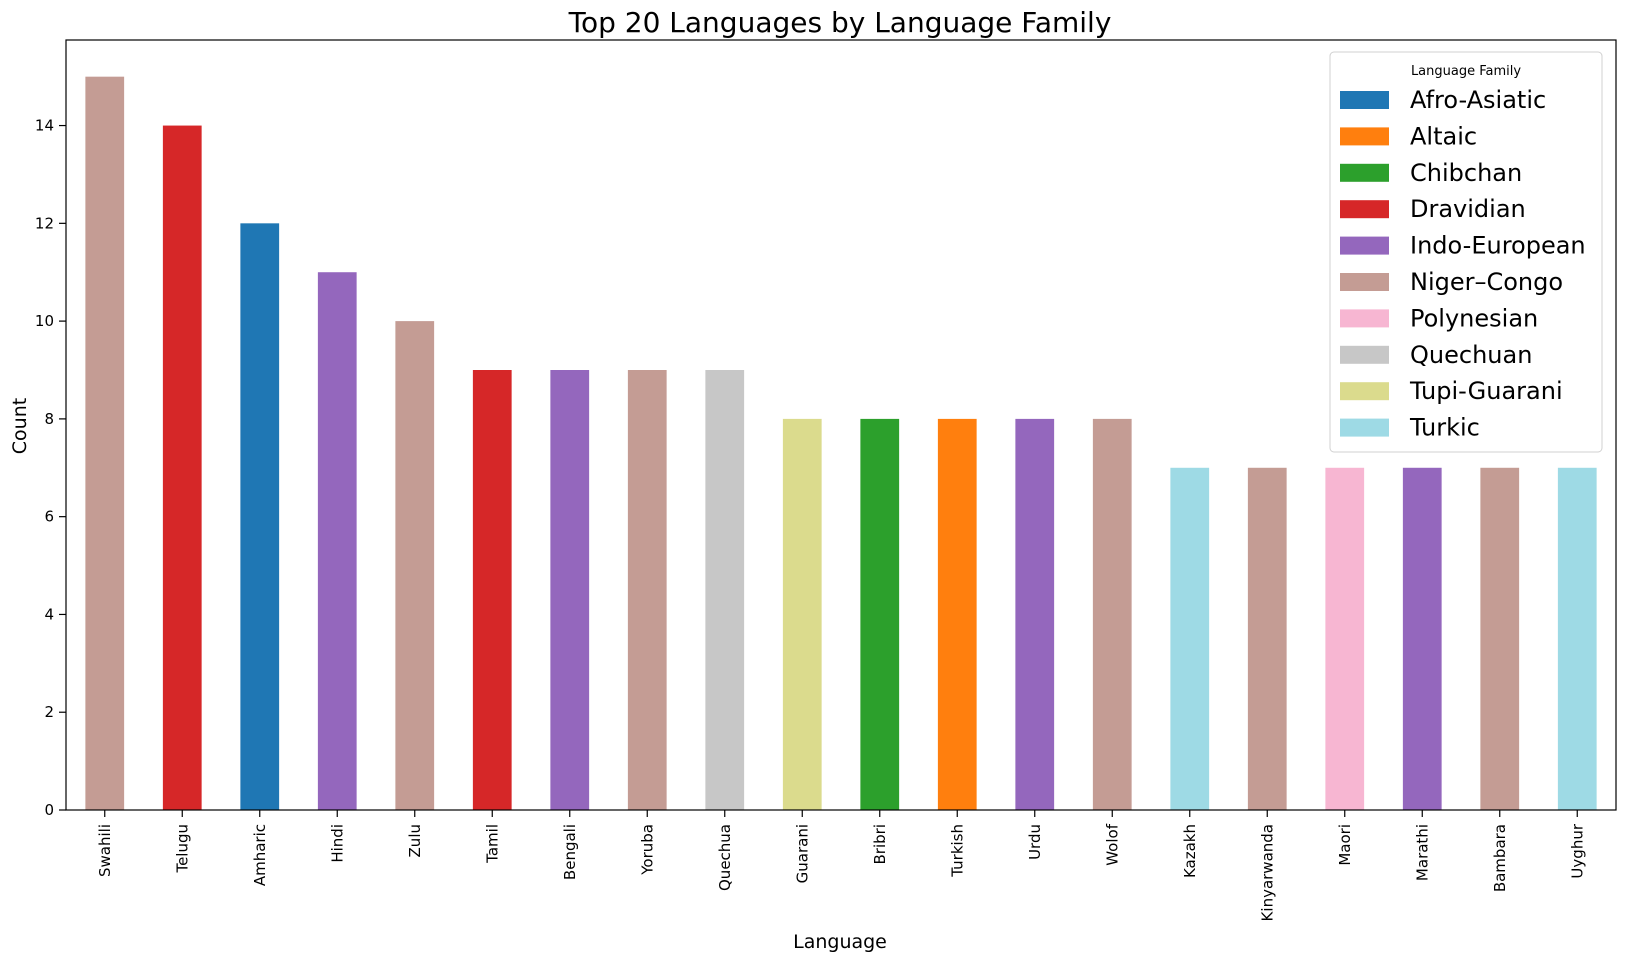  What do you see at coordinates (1112, 614) in the screenshot?
I see `bar-wolof` at bounding box center [1112, 614].